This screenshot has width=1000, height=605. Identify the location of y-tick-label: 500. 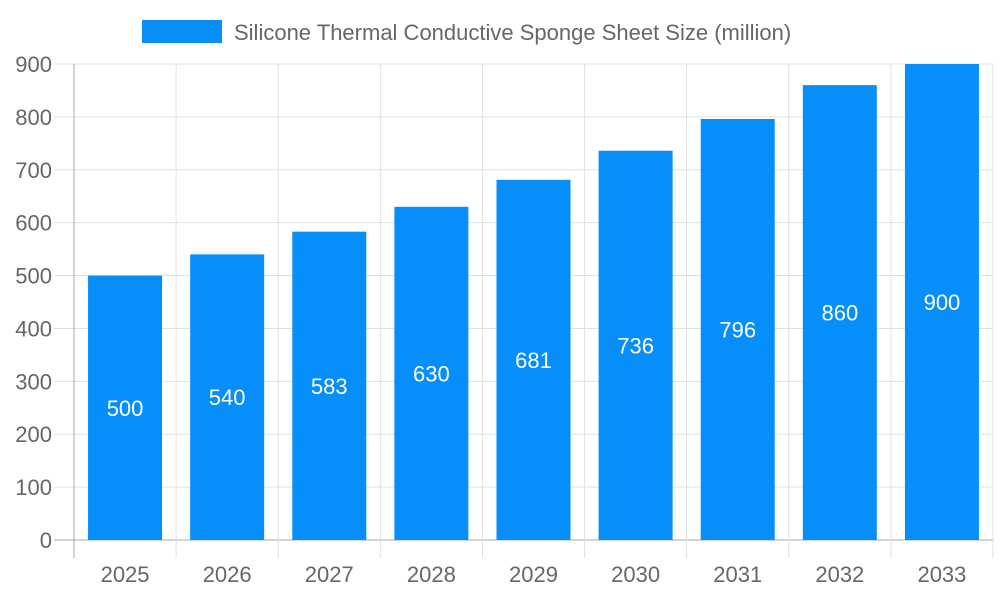
(33, 276).